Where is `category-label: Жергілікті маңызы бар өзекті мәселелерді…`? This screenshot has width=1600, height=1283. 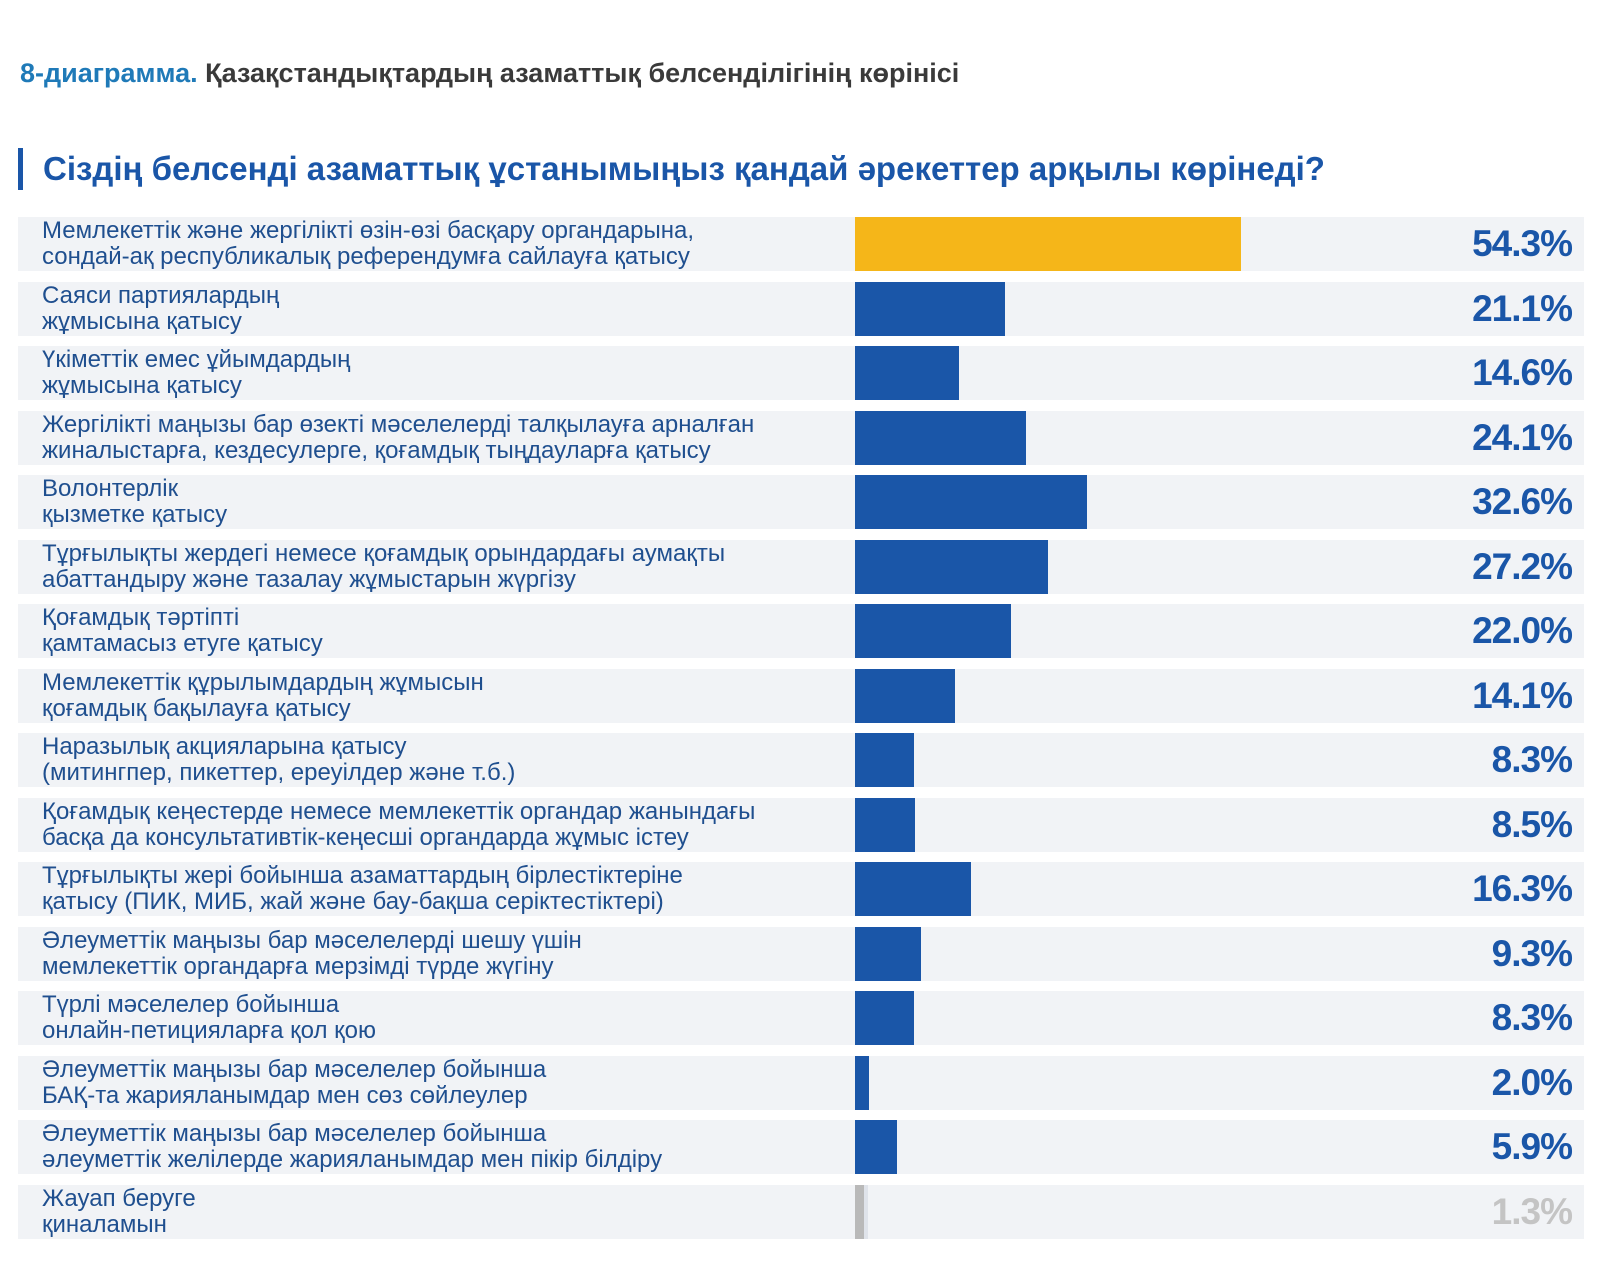
category-label: Жергілікті маңызы бар өзекті мәселелерді… is located at coordinates (398, 437).